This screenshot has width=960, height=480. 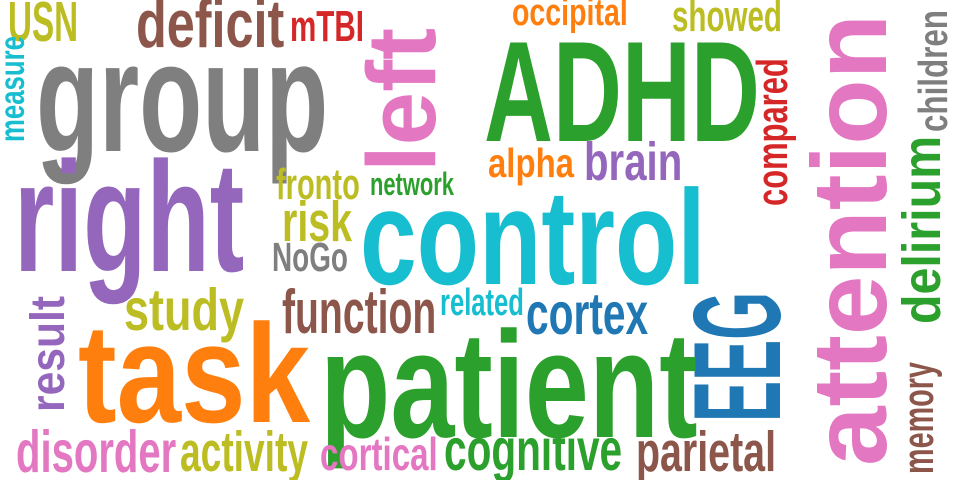 I want to click on word-task: task, so click(x=194, y=373).